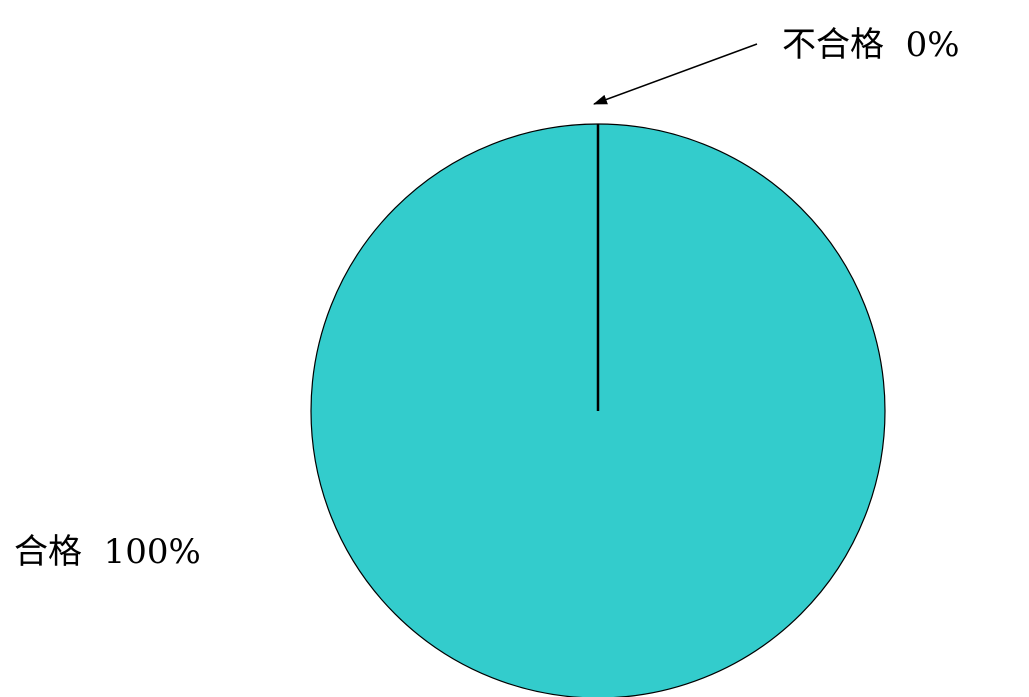 The width and height of the screenshot is (1029, 697). Describe the element at coordinates (675, 74) in the screenshot. I see `leader-line-arrow` at that location.